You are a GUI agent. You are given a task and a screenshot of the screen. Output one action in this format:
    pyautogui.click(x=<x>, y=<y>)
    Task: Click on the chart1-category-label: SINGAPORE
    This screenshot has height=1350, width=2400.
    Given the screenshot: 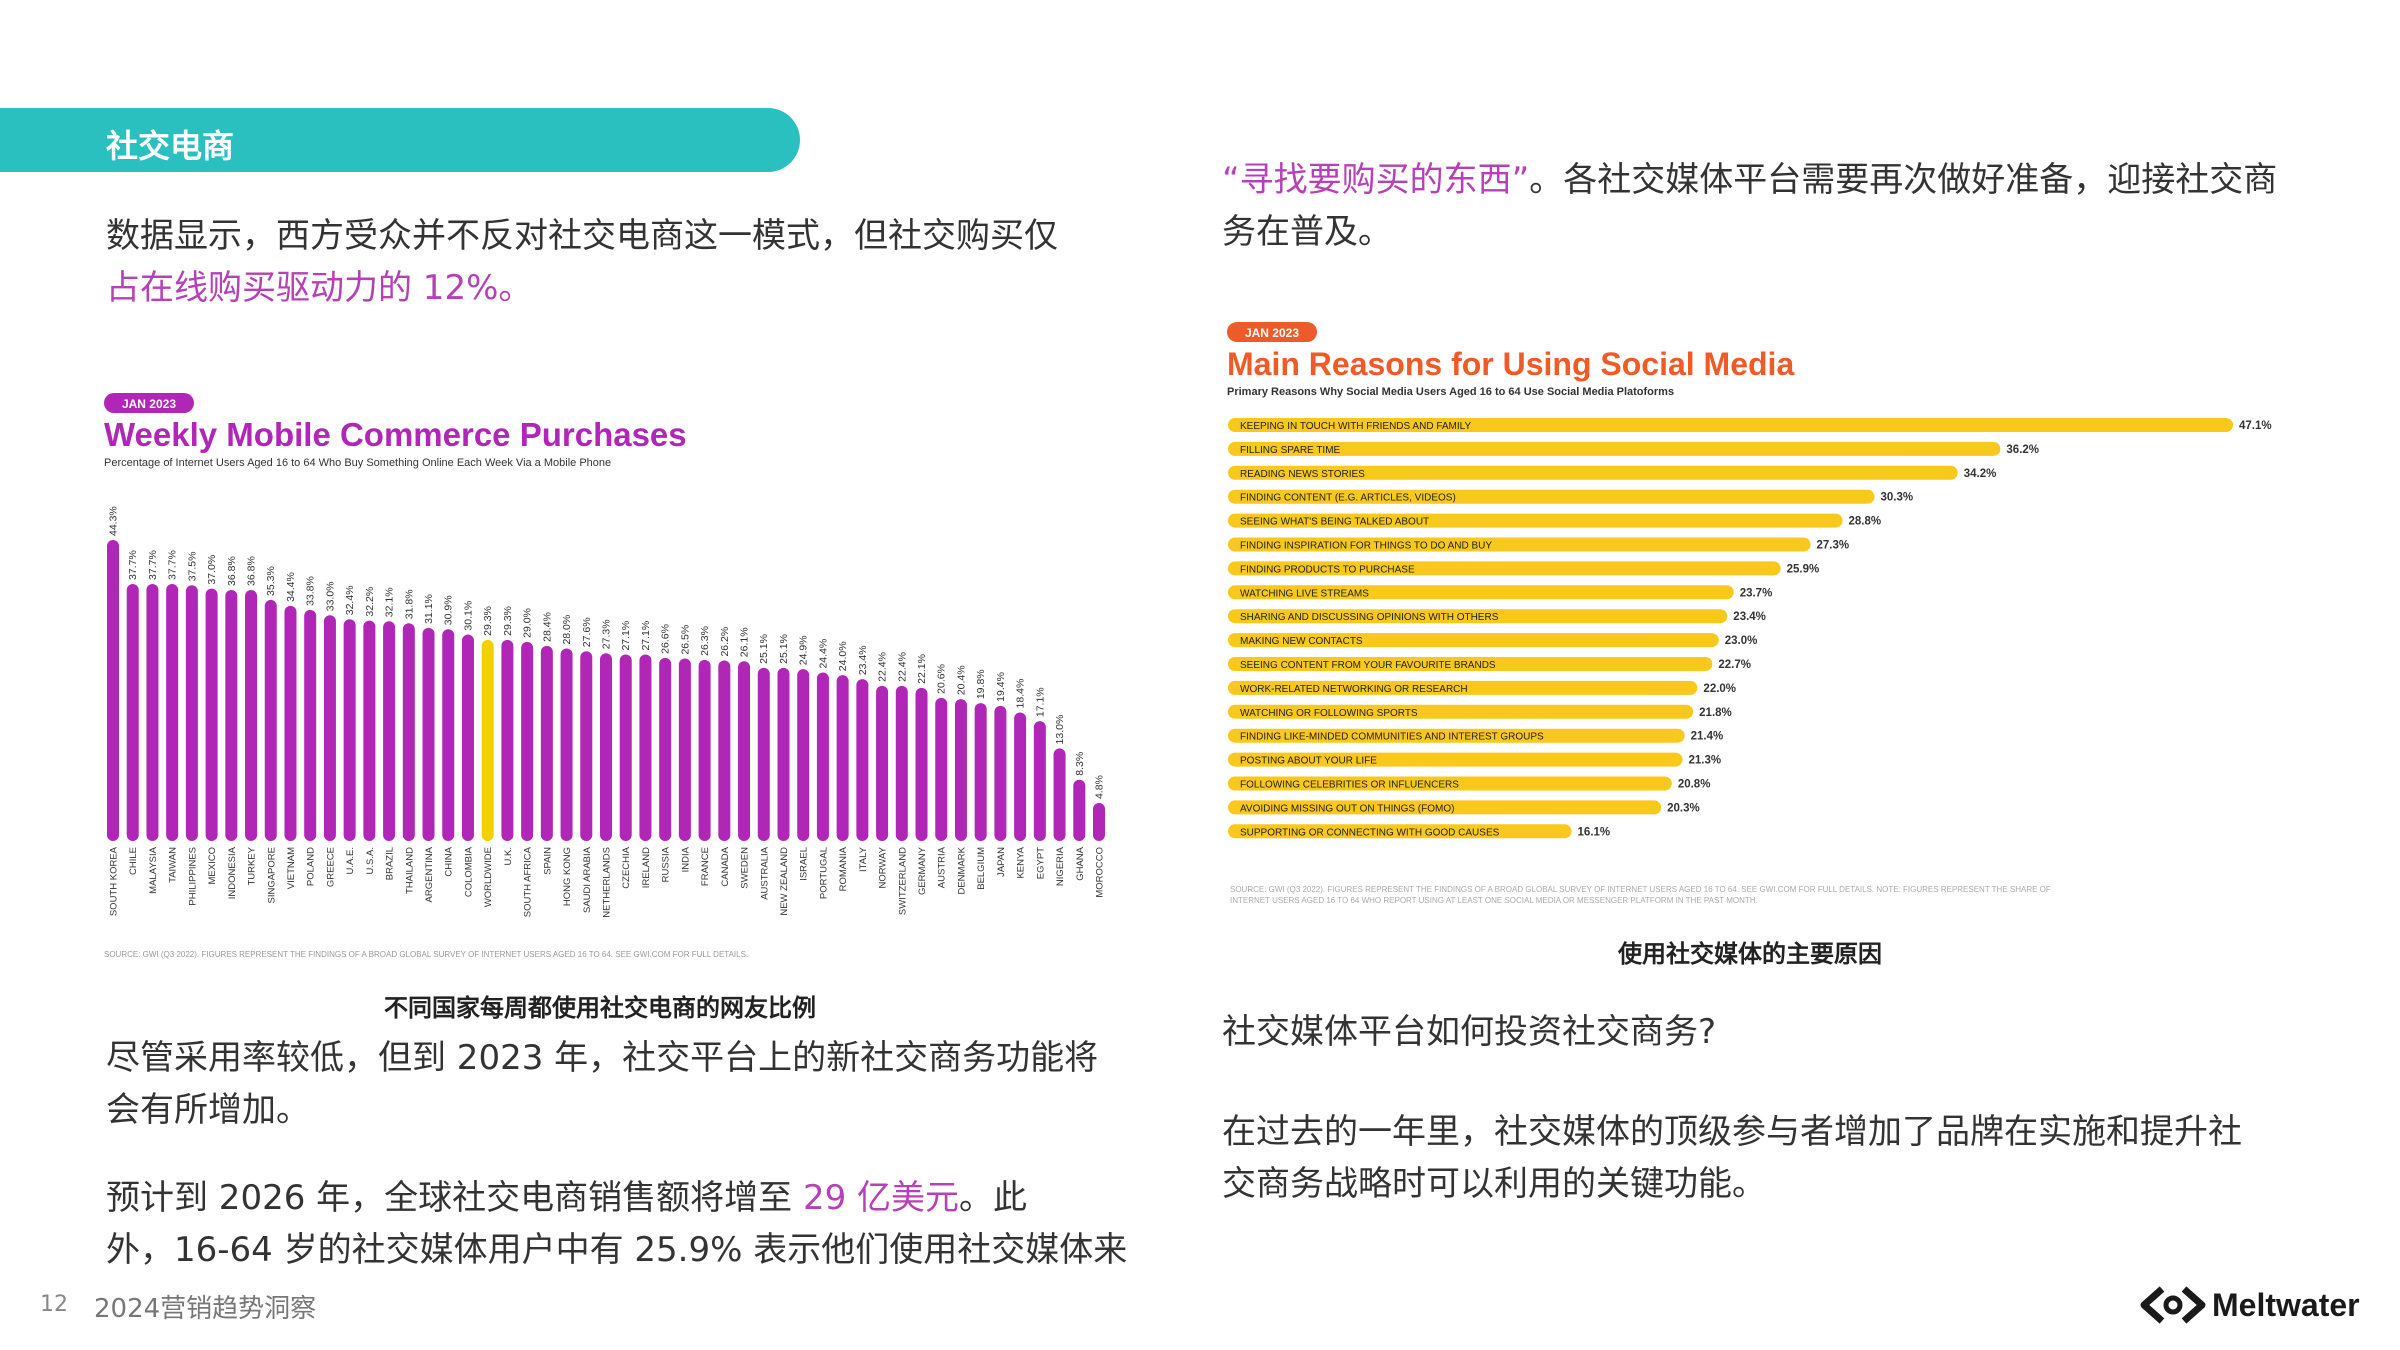 What is the action you would take?
    pyautogui.click(x=271, y=875)
    